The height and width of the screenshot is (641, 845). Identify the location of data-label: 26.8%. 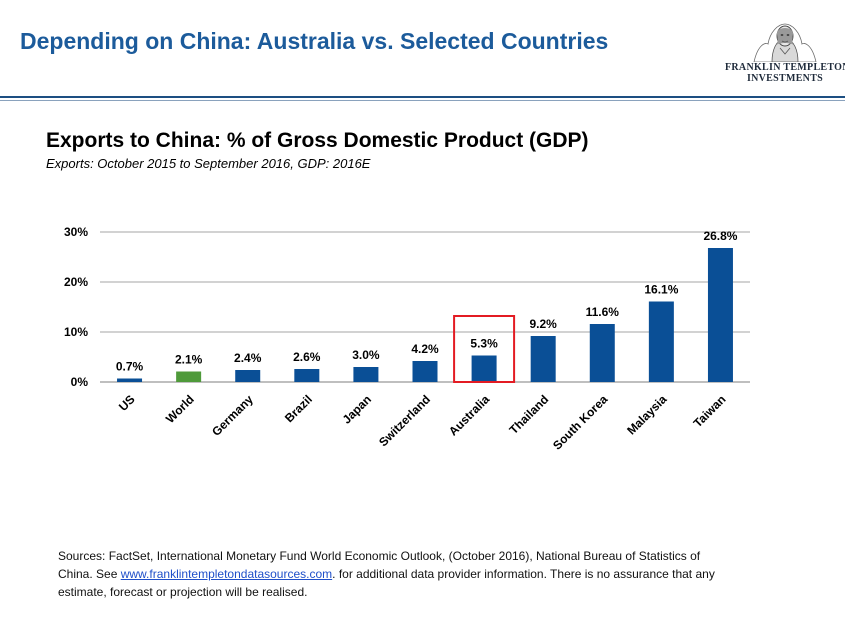
(720, 236).